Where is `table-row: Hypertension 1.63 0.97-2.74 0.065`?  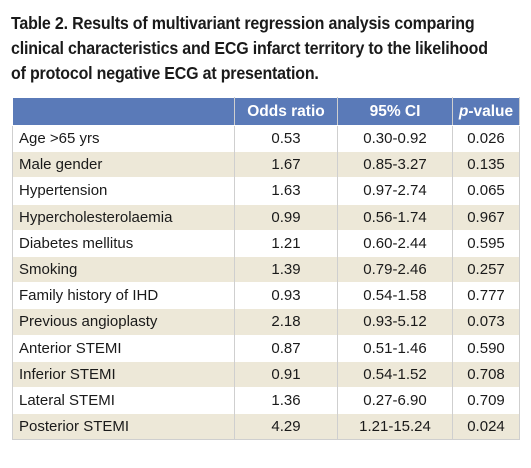
table-row: Hypertension 1.63 0.97-2.74 0.065 is located at coordinates (266, 191).